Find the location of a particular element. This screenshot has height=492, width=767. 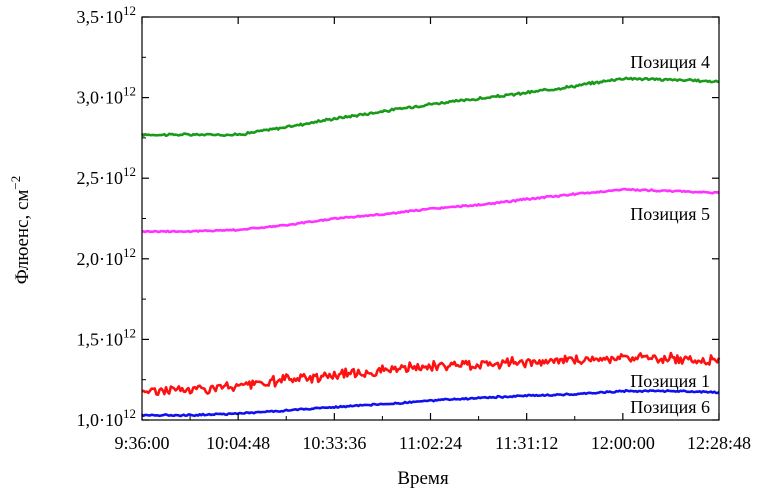

y-tick-label: 1,5·10¹² is located at coordinates (107, 337).